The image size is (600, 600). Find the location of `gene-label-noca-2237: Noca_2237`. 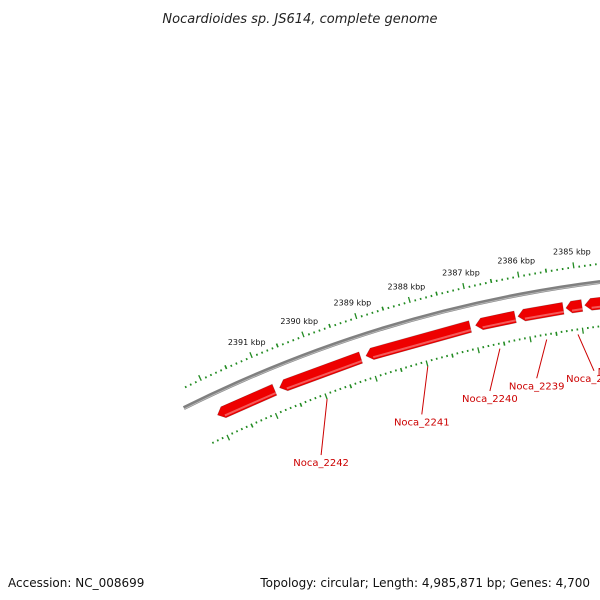

gene-label-noca-2237: Noca_2237 is located at coordinates (599, 372).